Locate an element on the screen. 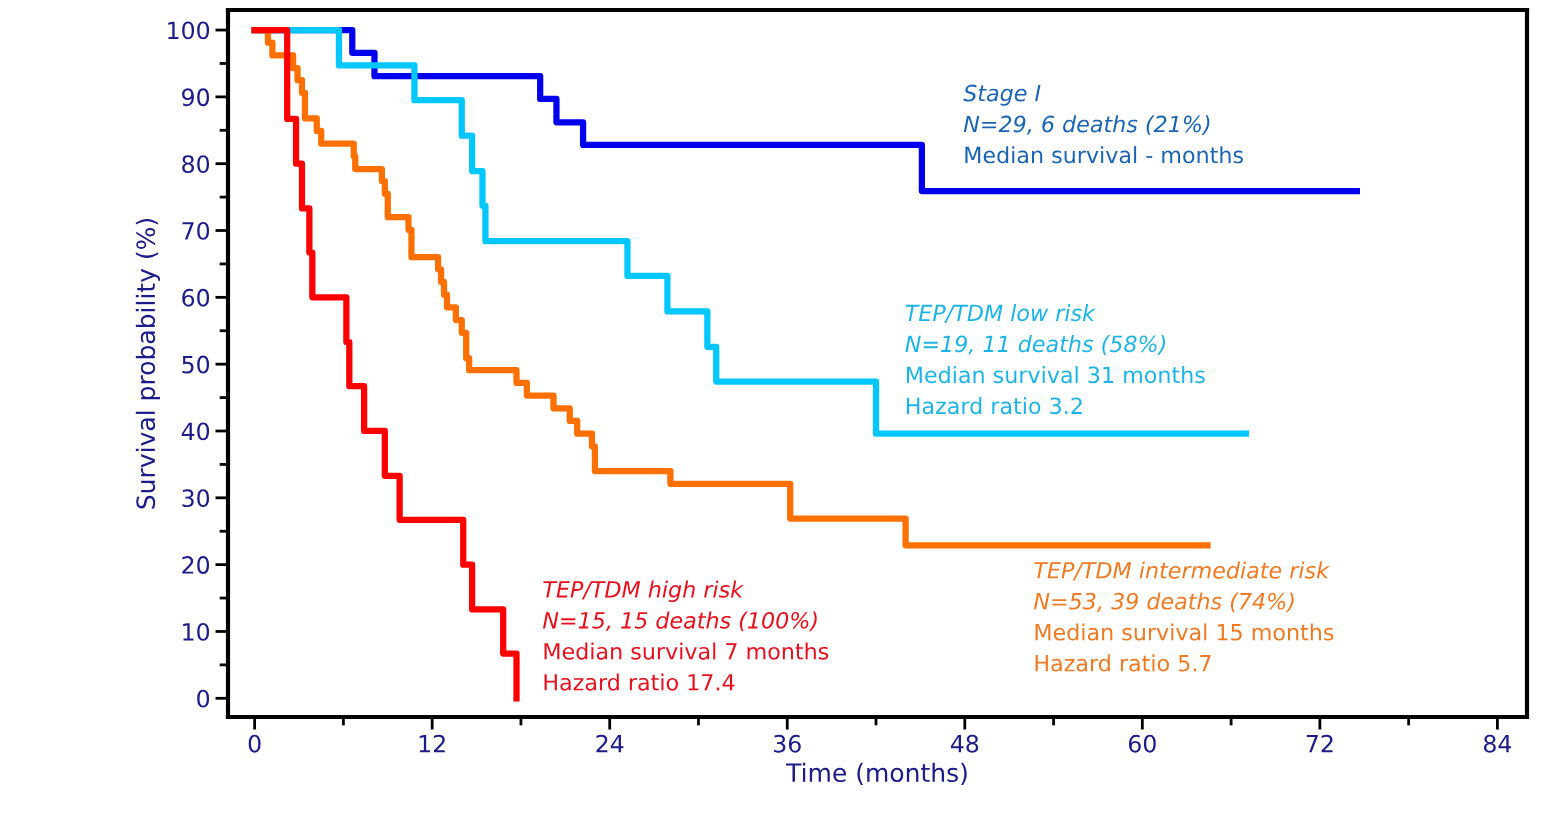  y-tick-label: 10 is located at coordinates (196, 631).